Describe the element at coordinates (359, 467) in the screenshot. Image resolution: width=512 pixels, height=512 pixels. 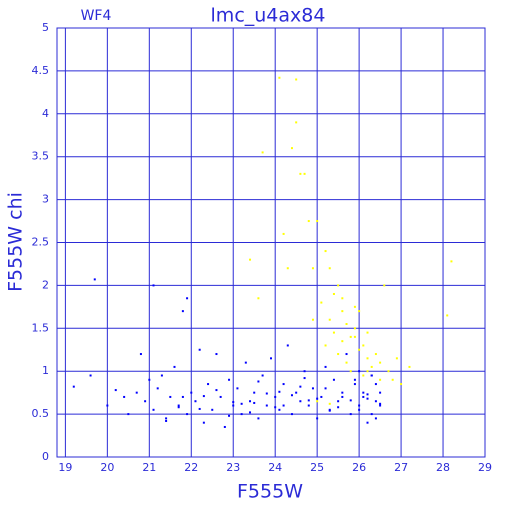
I see `x-tick-label: 26` at that location.